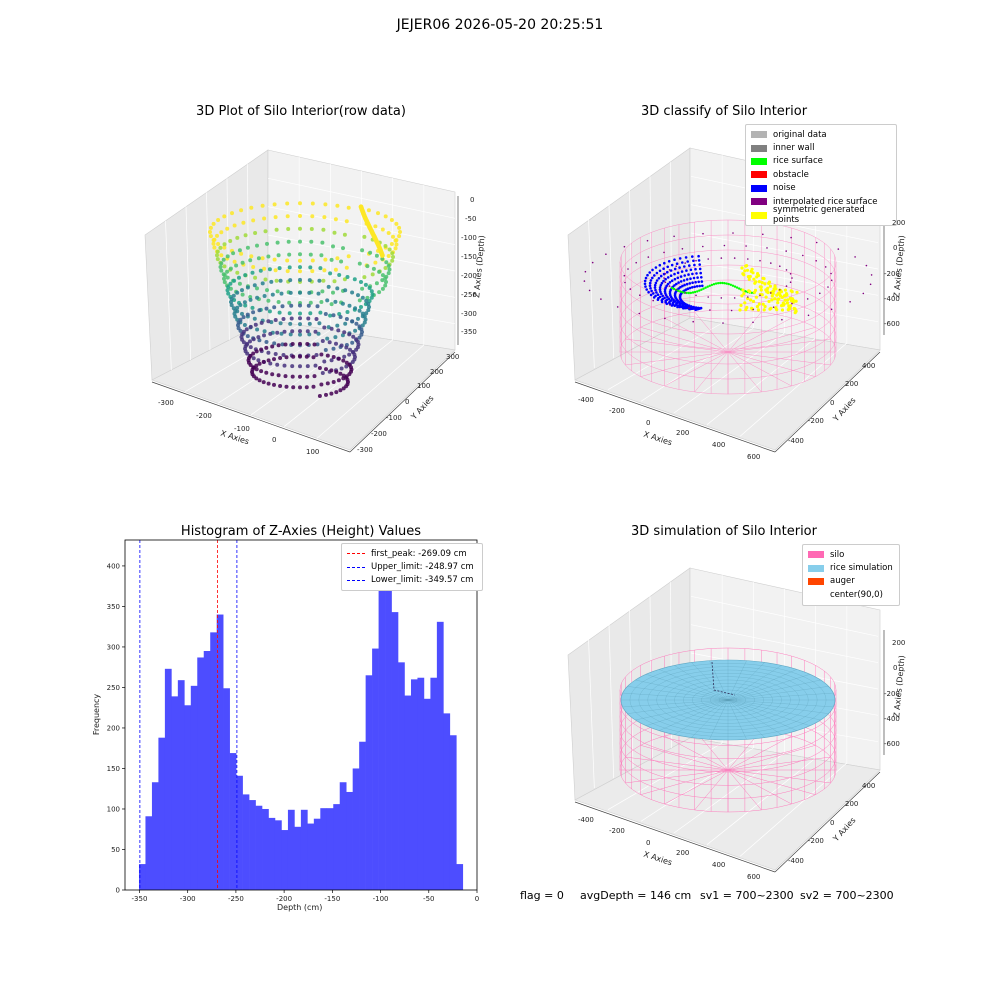  Describe the element at coordinates (892, 274) in the screenshot. I see `cls-ztick: -200` at that location.